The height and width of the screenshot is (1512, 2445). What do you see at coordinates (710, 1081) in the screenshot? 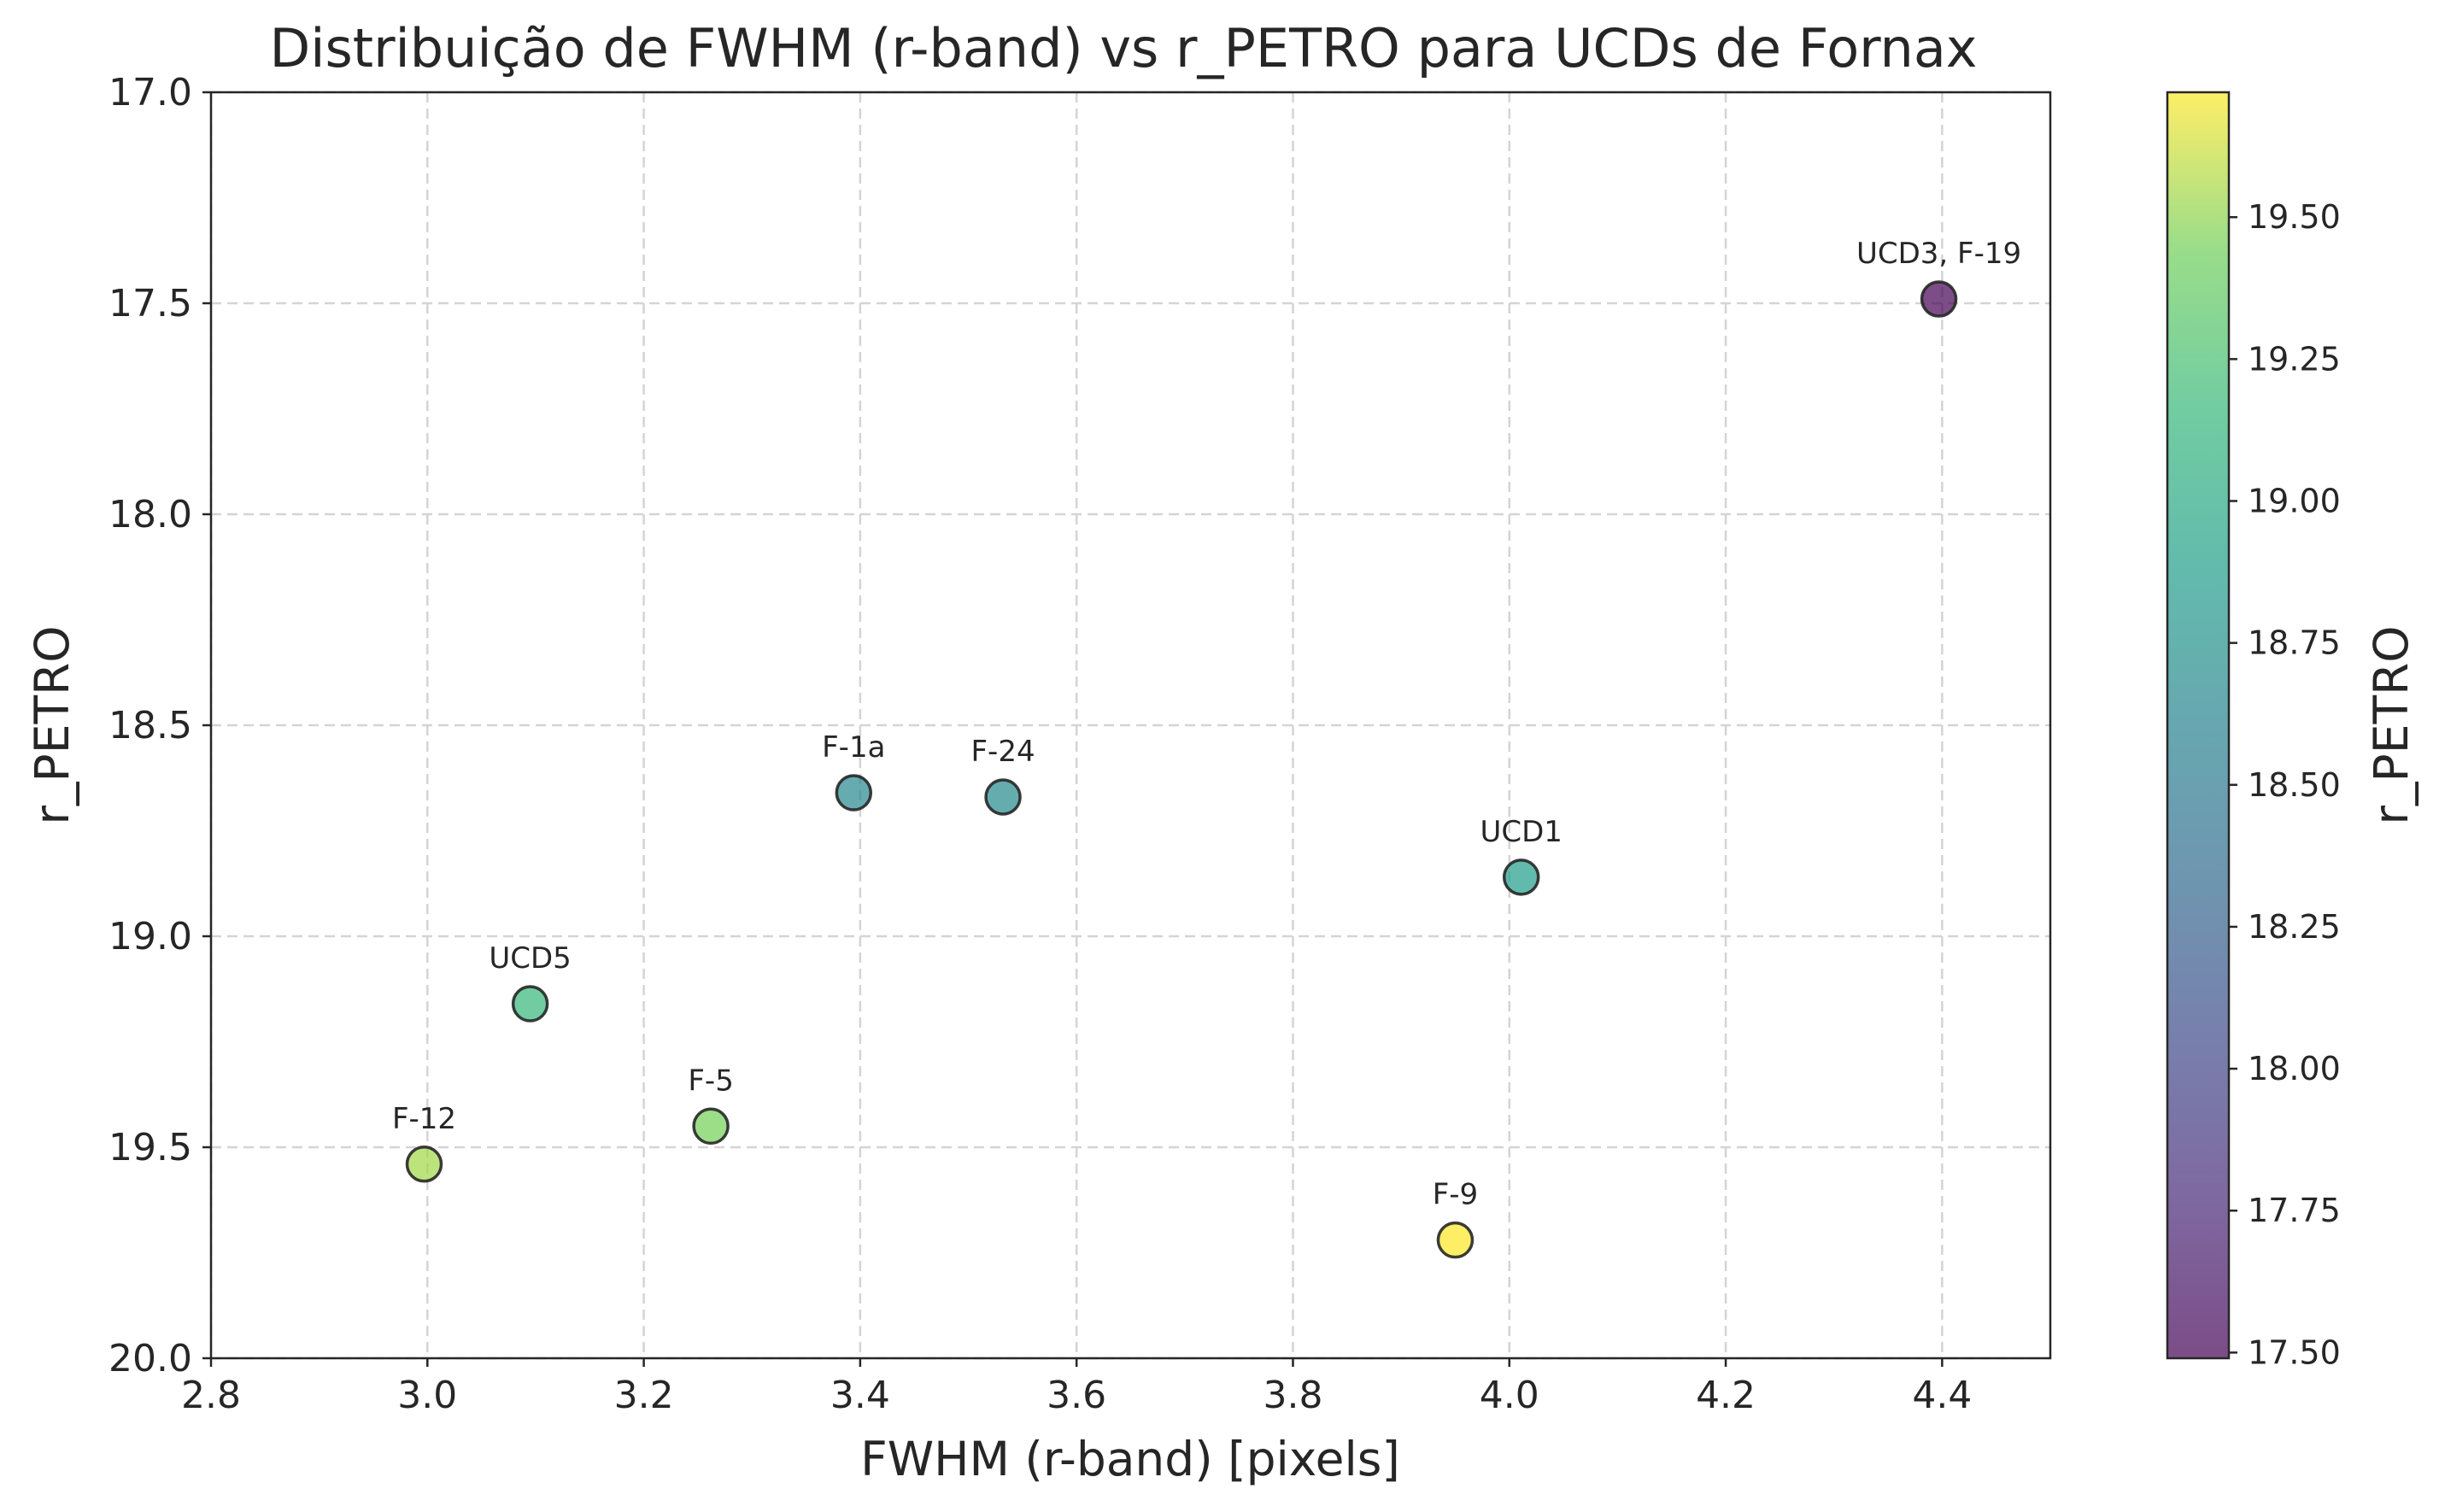
I see `point-label: F-5` at bounding box center [710, 1081].